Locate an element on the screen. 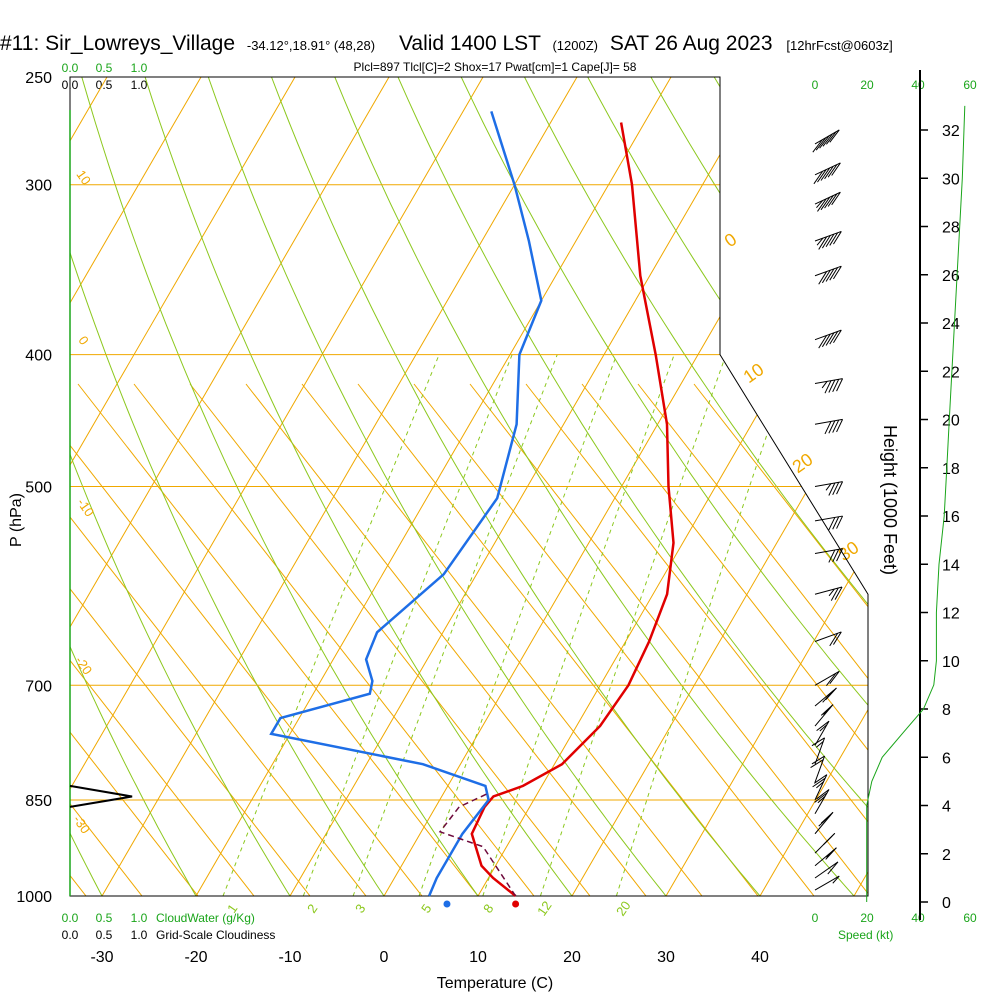  height-tick-label: 22 is located at coordinates (951, 372).